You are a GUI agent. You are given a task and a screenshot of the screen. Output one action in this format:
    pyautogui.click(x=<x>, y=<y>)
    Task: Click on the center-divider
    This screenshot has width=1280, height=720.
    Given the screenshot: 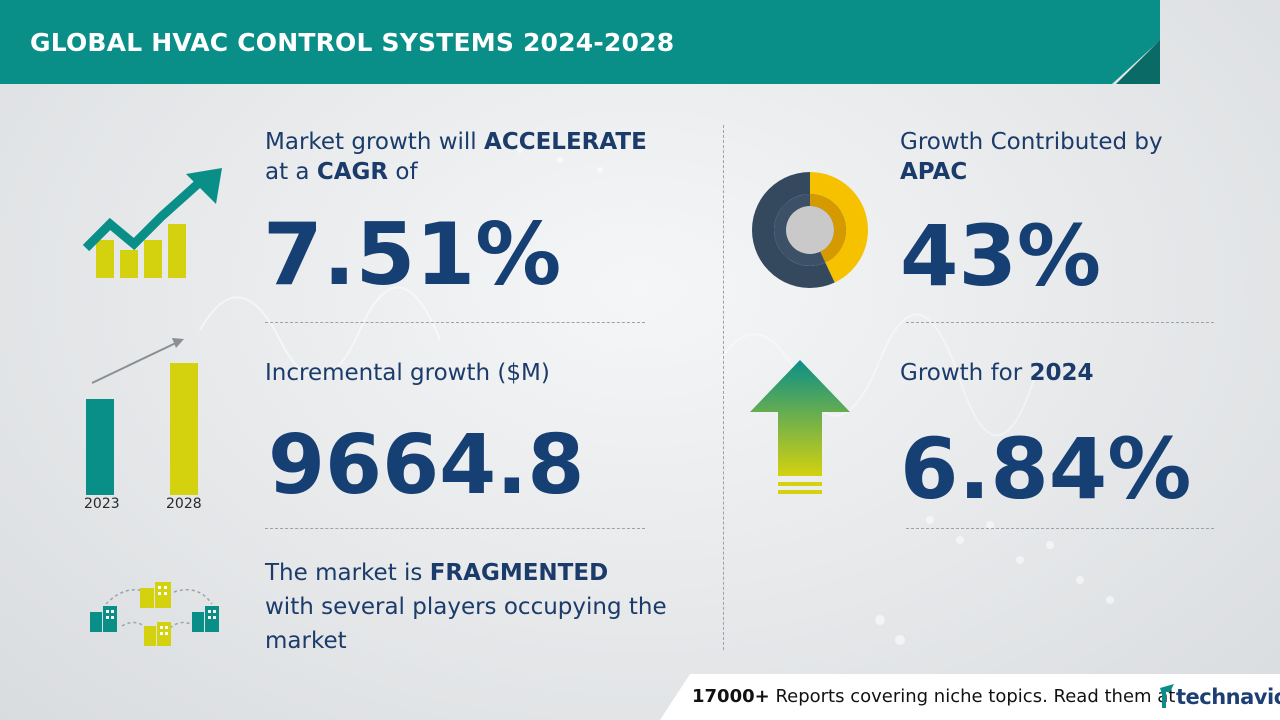 What is the action you would take?
    pyautogui.click(x=723, y=387)
    